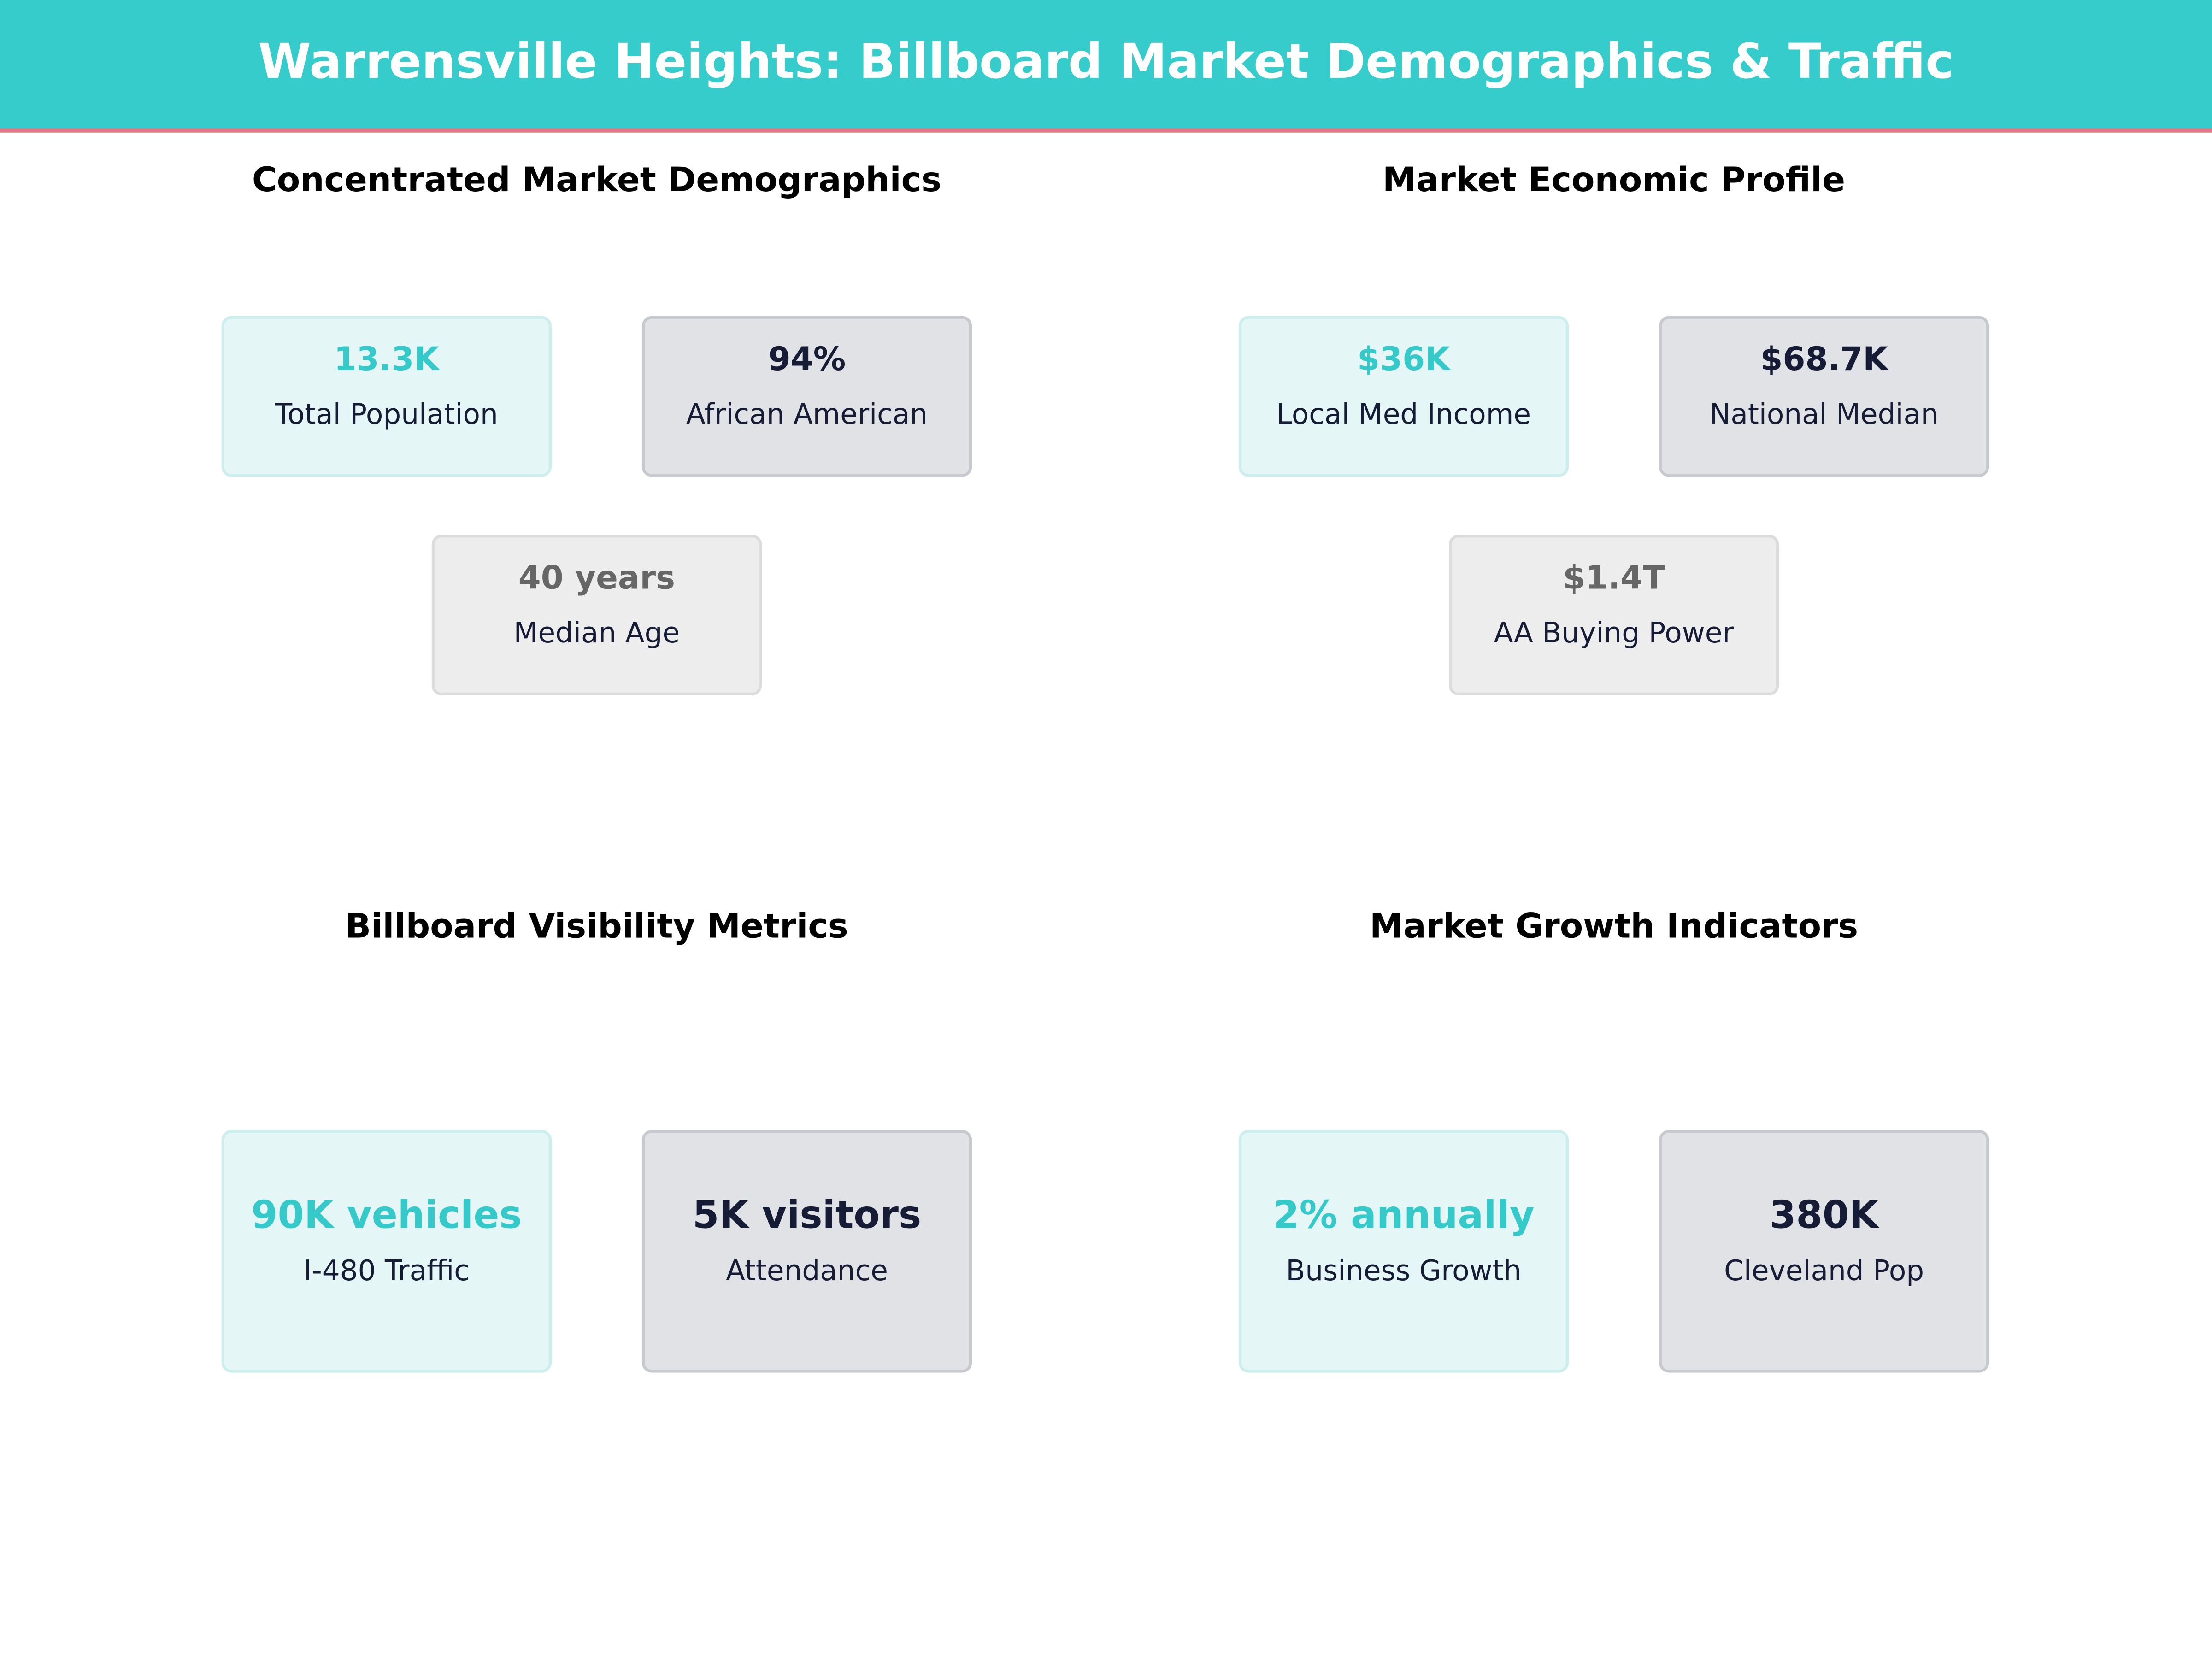 Image resolution: width=2212 pixels, height=1659 pixels. I want to click on metric-value: 13.3K, so click(387, 359).